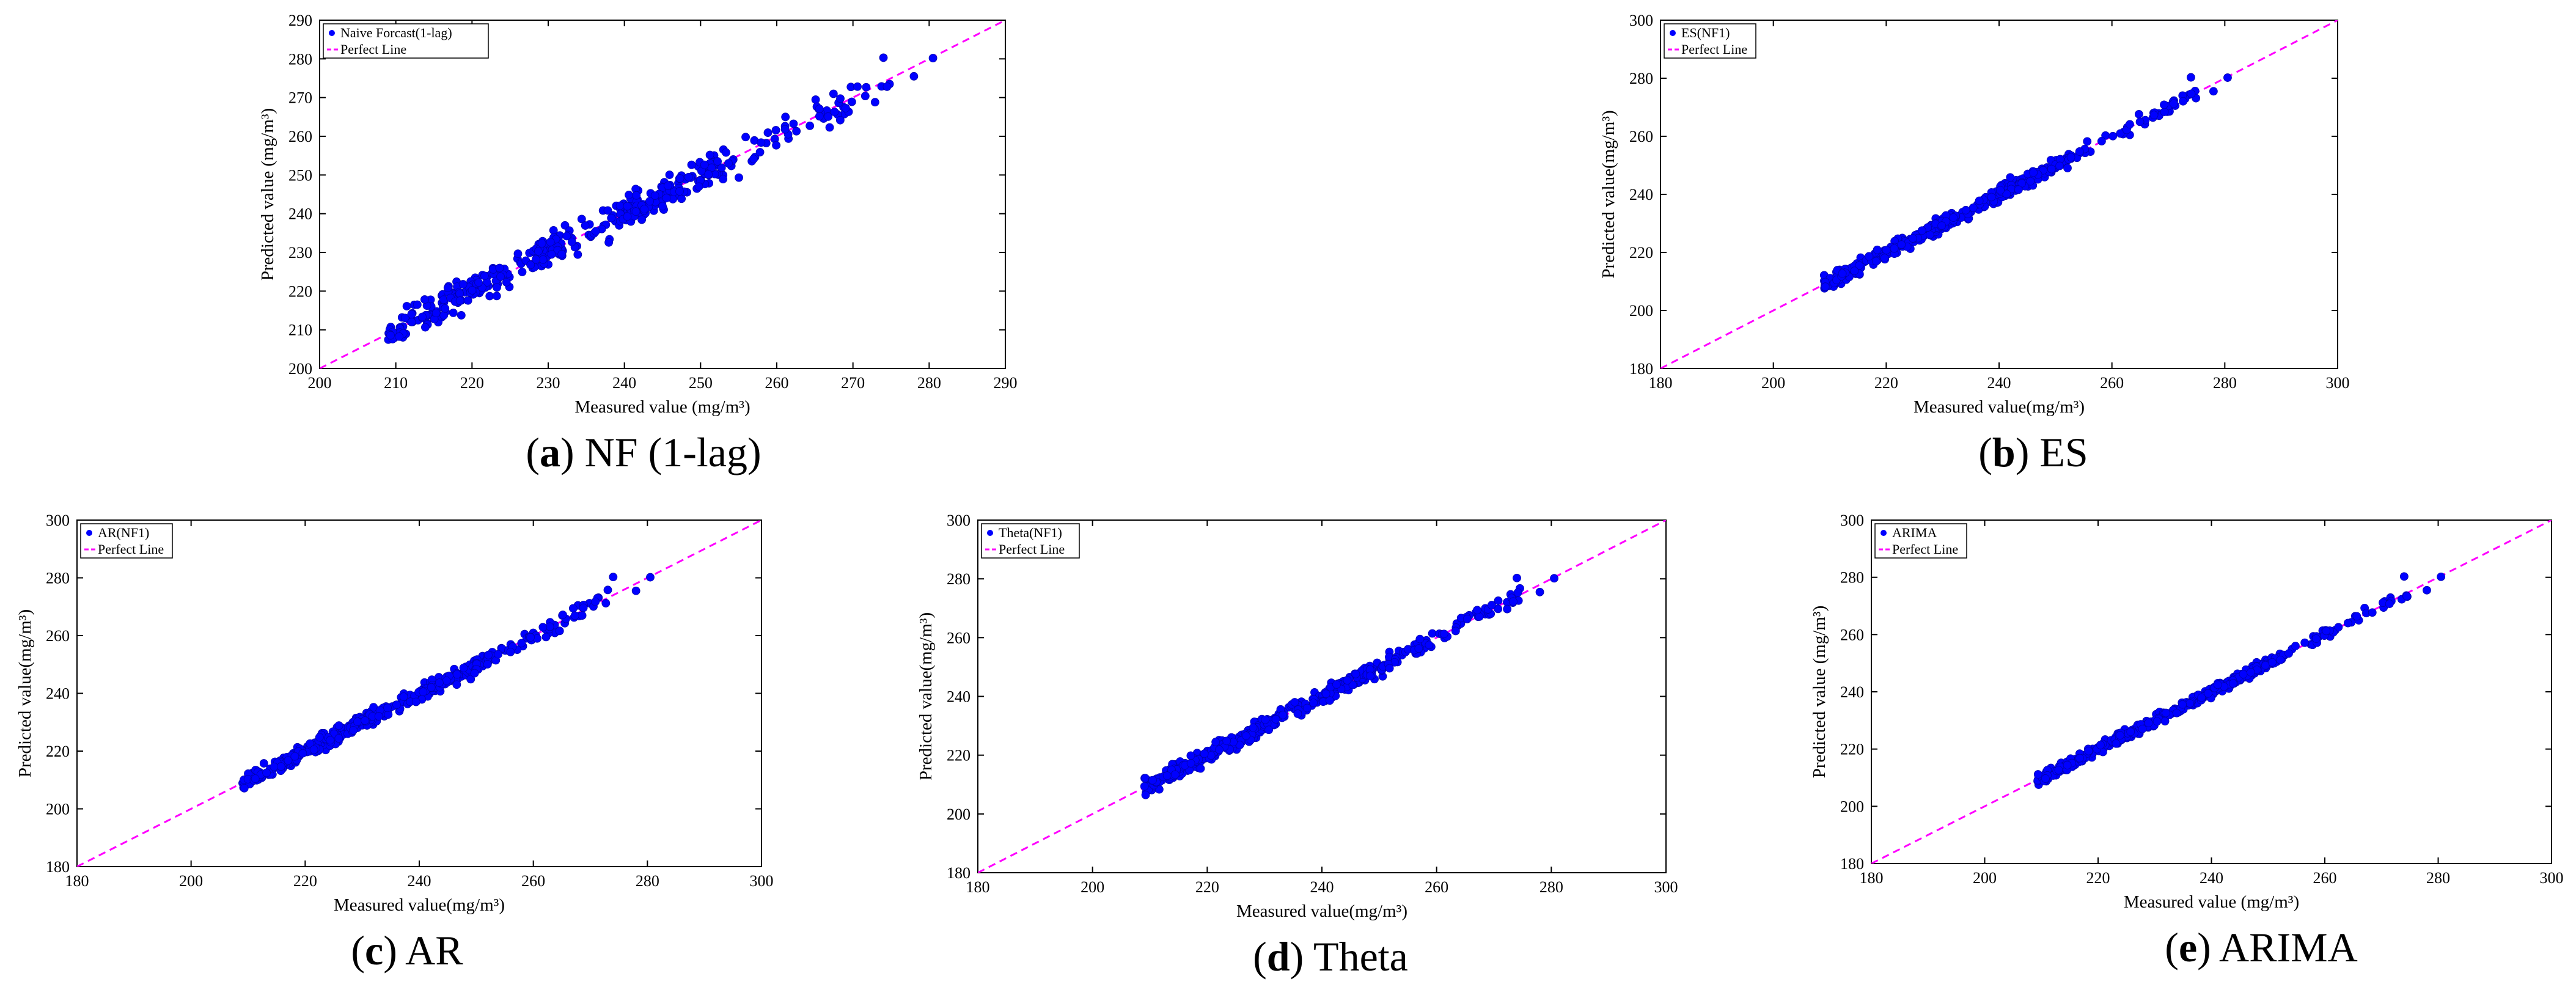 The height and width of the screenshot is (998, 2576). What do you see at coordinates (2033, 452) in the screenshot?
I see `panel-b-caption: (b) ES` at bounding box center [2033, 452].